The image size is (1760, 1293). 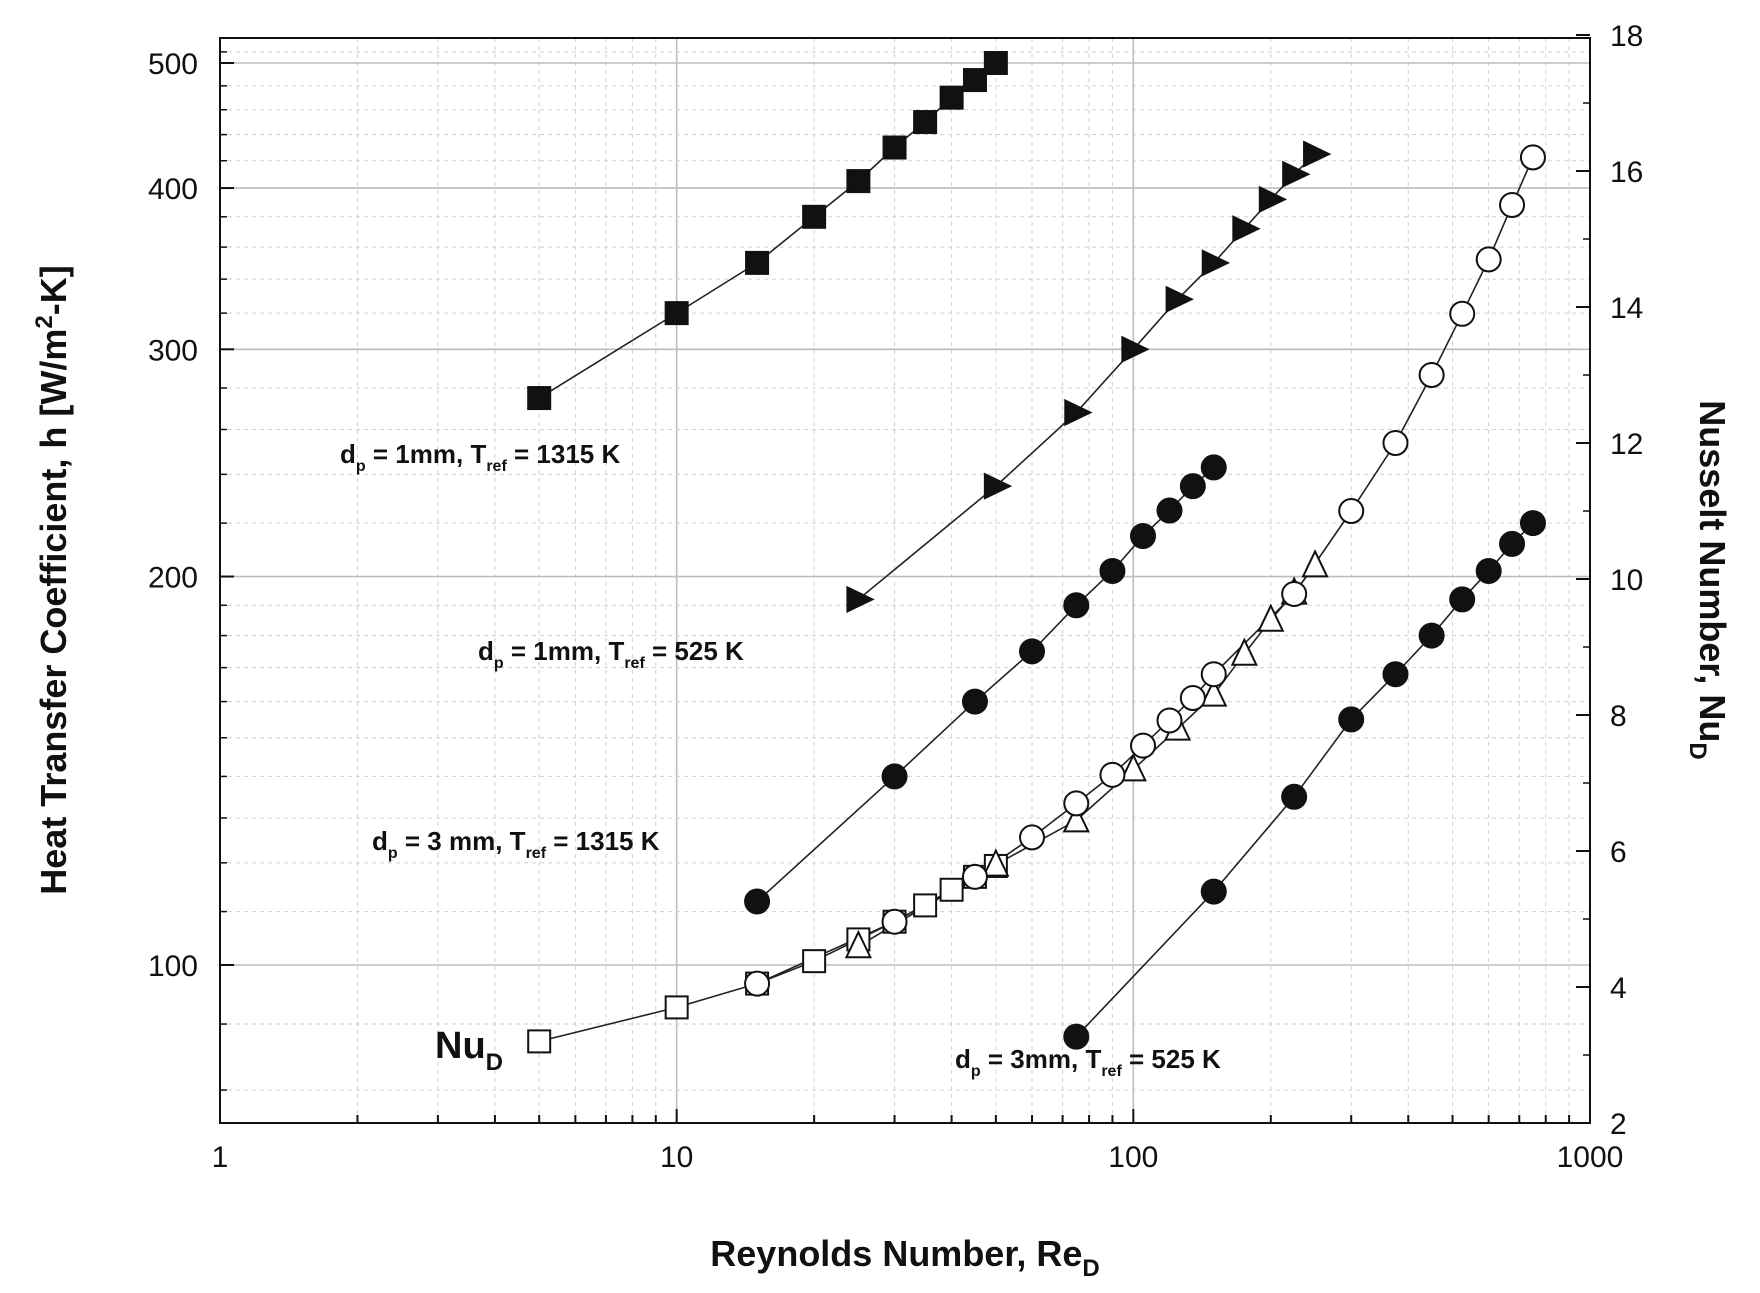 What do you see at coordinates (676, 1157) in the screenshot?
I see `x-tick-label: 10` at bounding box center [676, 1157].